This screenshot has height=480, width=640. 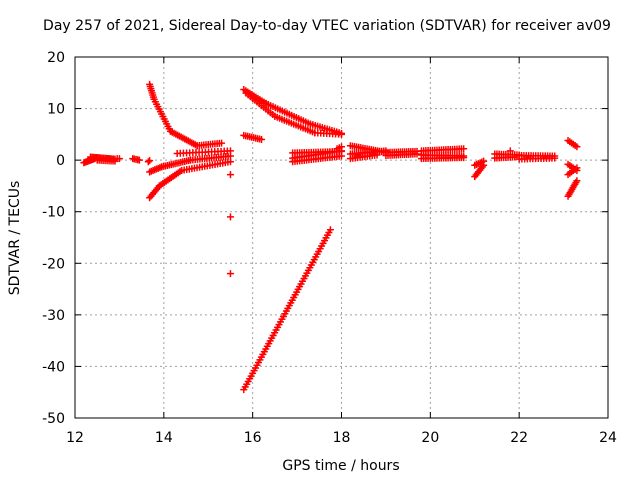 I want to click on y-tick-label: -10, so click(x=53, y=213).